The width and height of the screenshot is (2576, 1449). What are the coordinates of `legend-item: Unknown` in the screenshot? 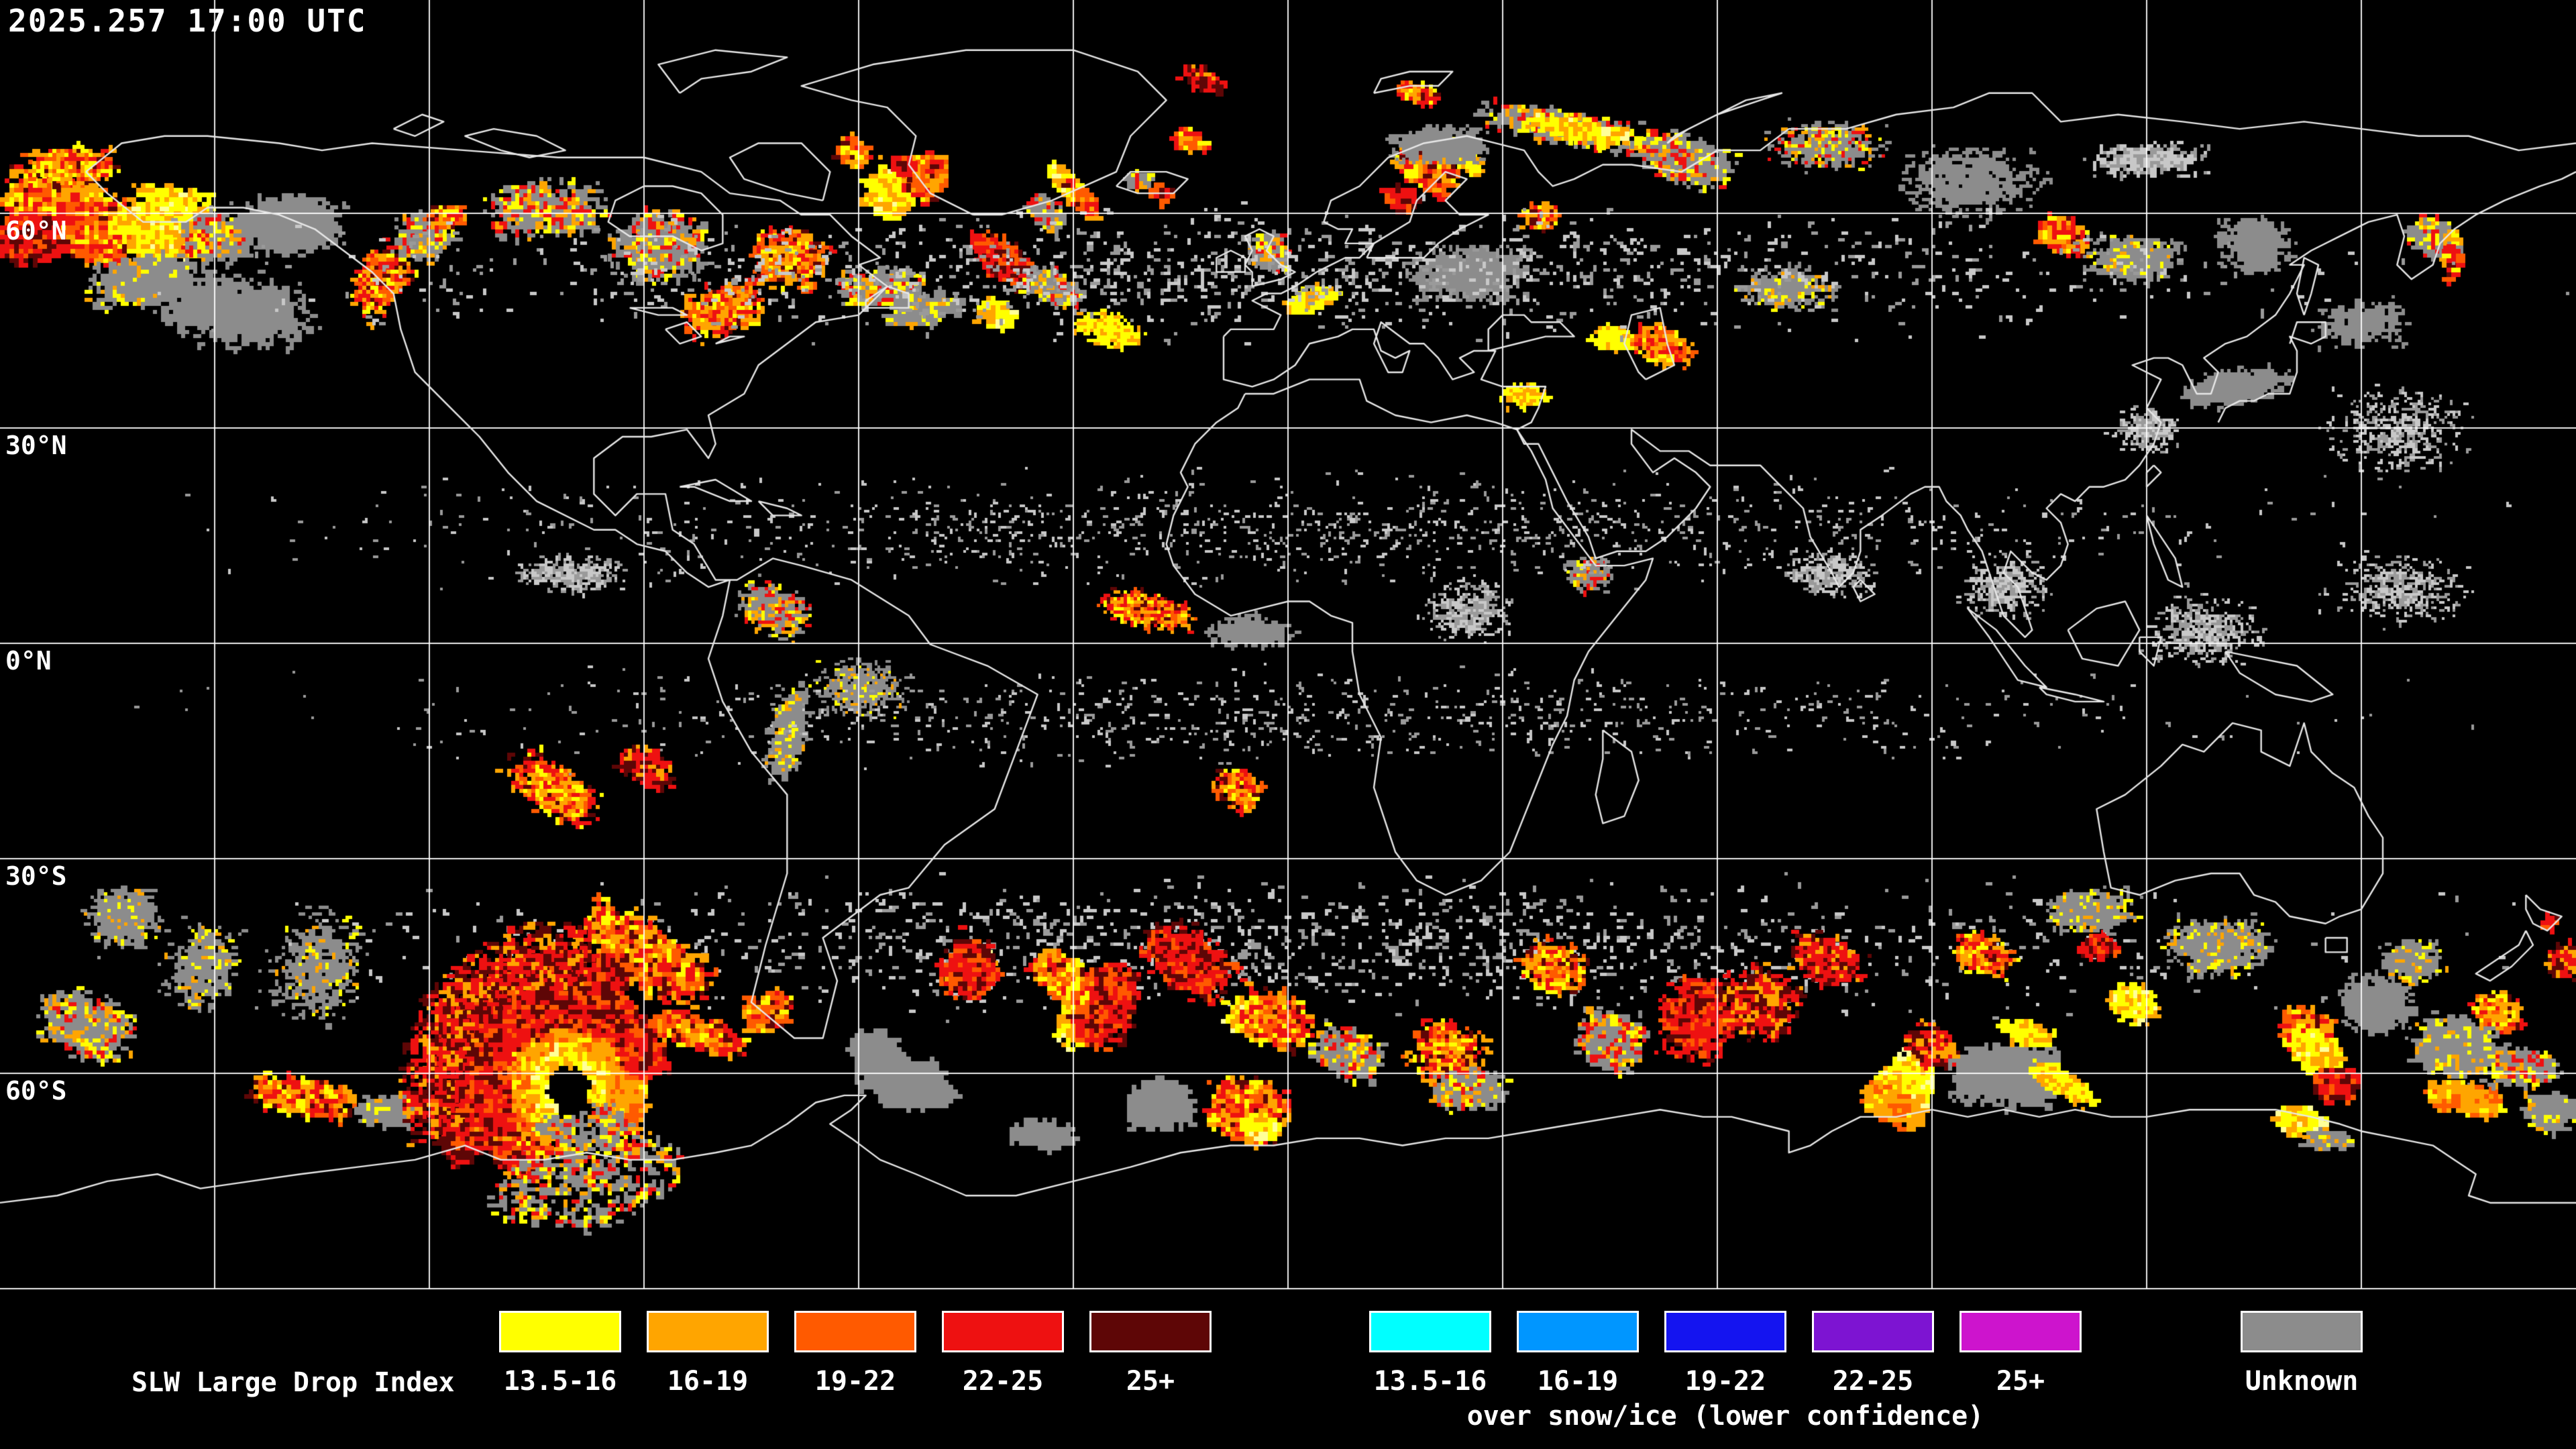 It's located at (2301, 1354).